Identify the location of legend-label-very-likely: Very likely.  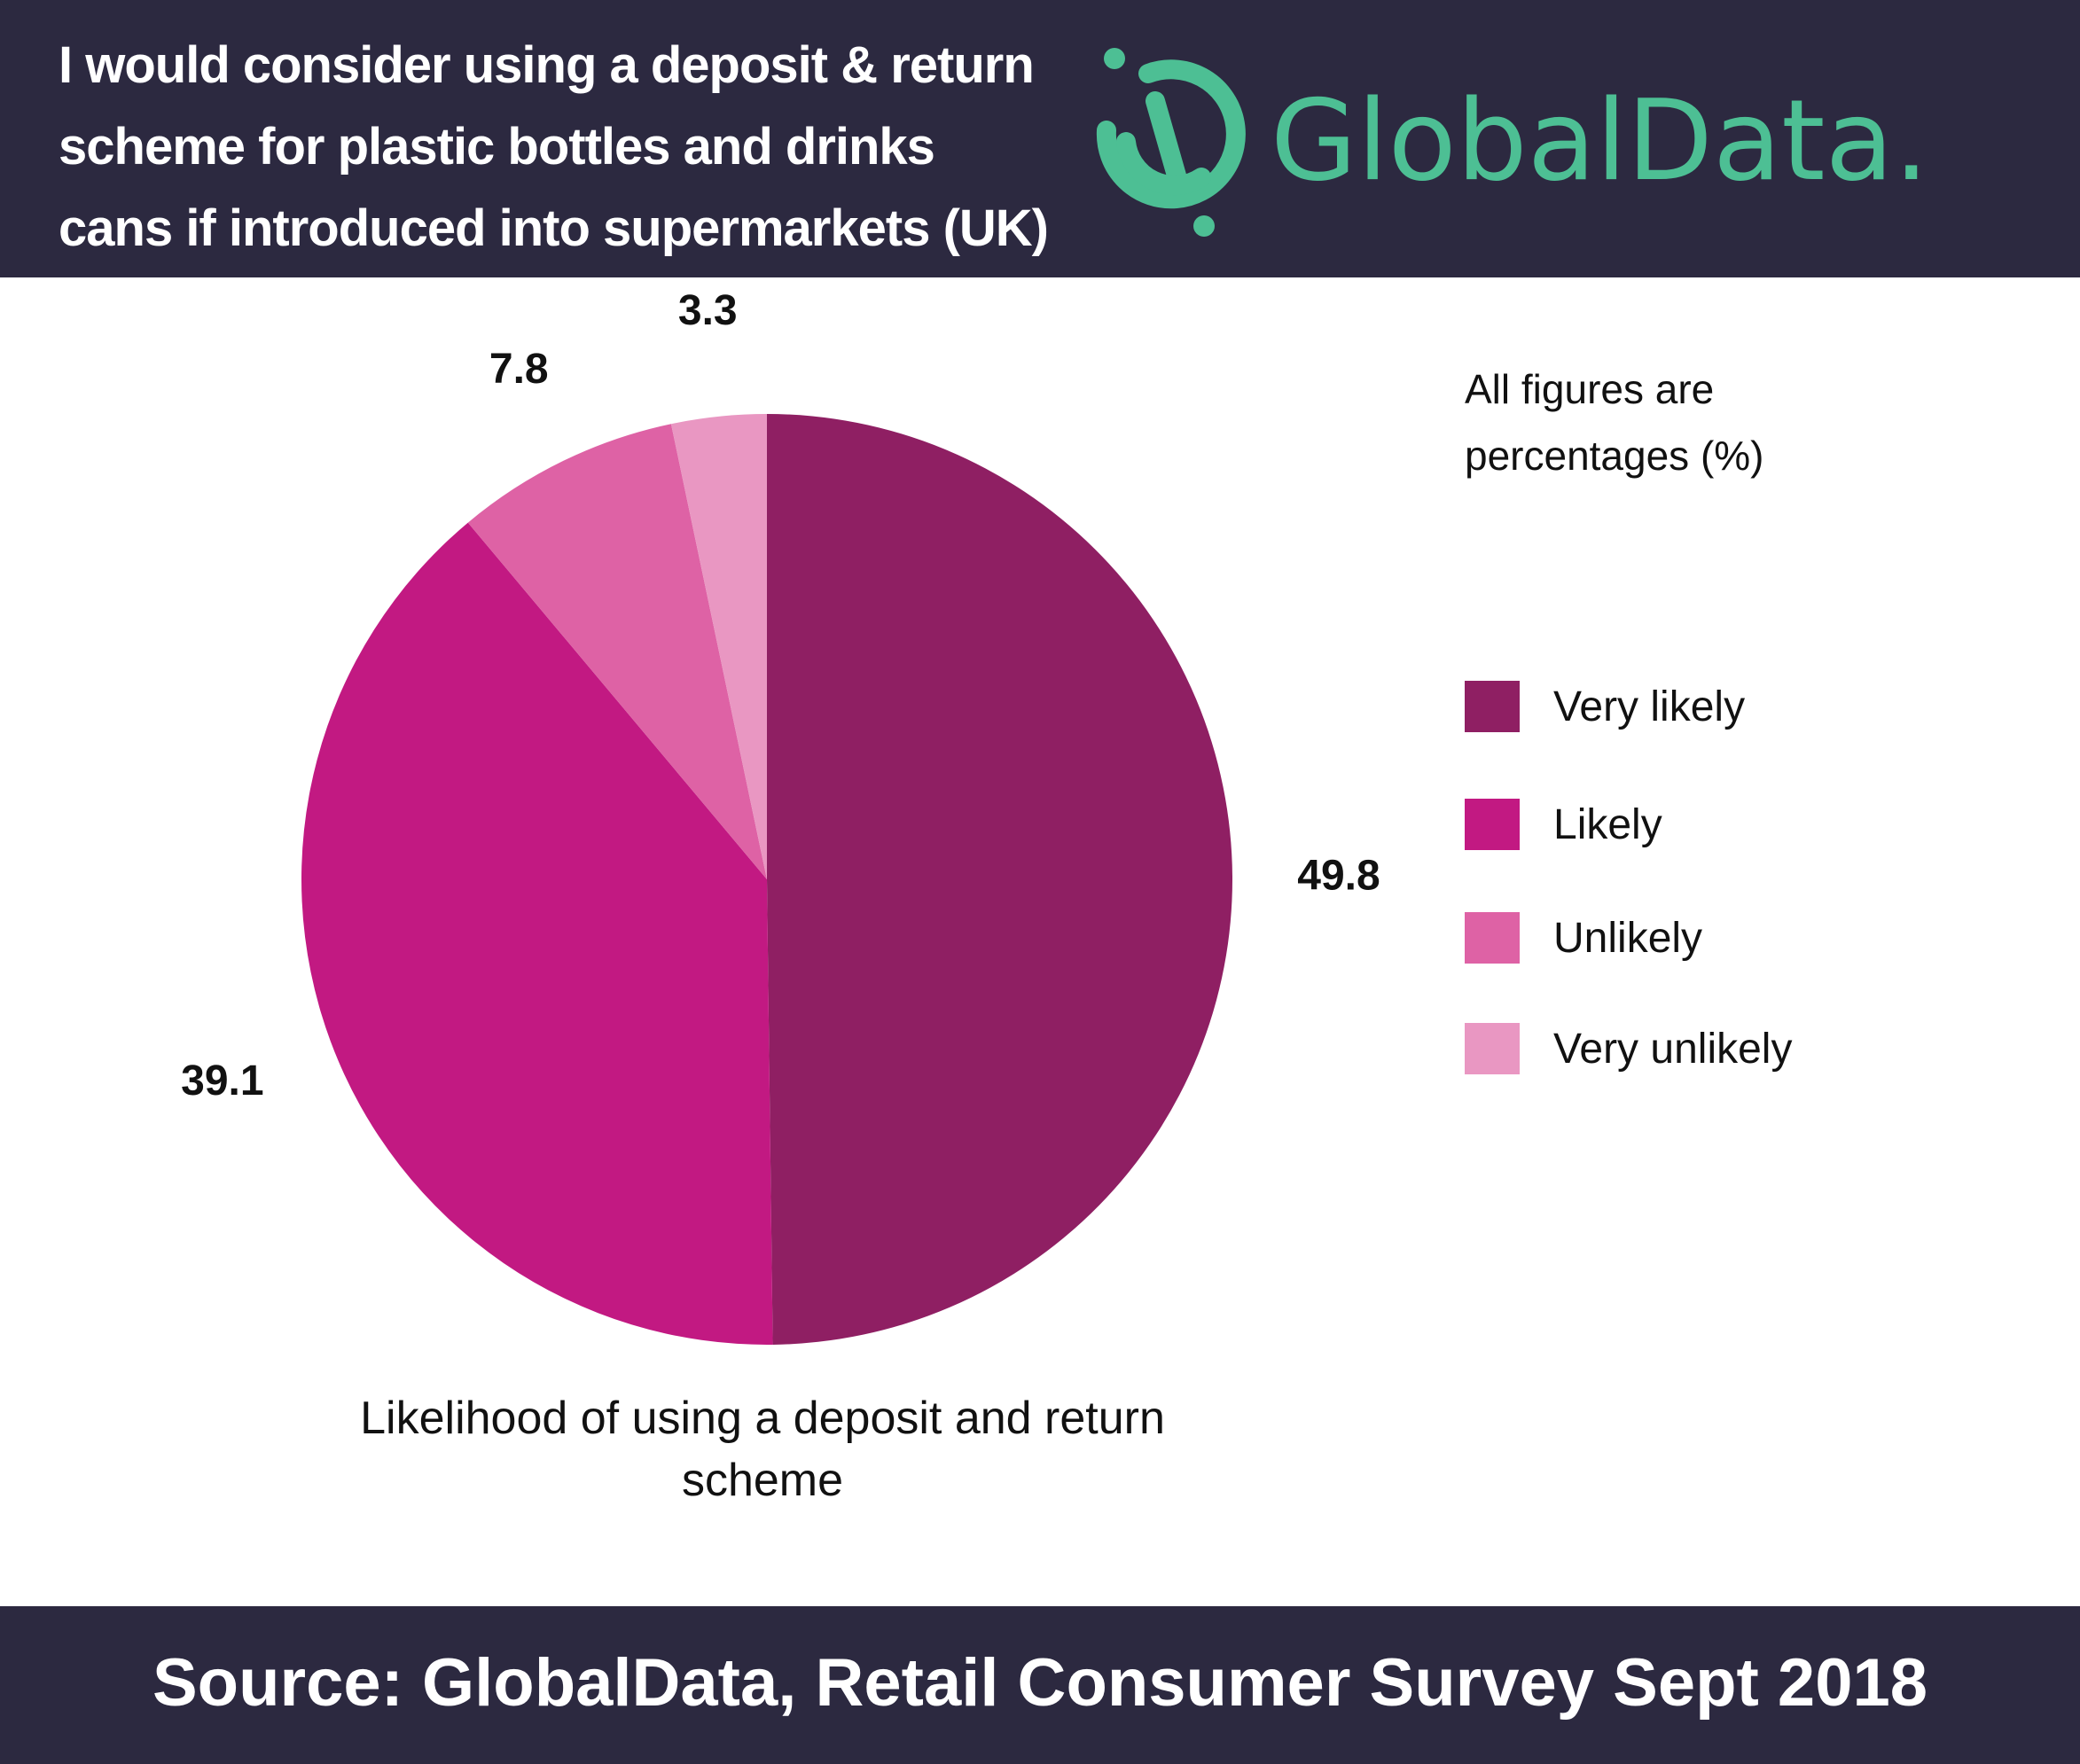
(1649, 706).